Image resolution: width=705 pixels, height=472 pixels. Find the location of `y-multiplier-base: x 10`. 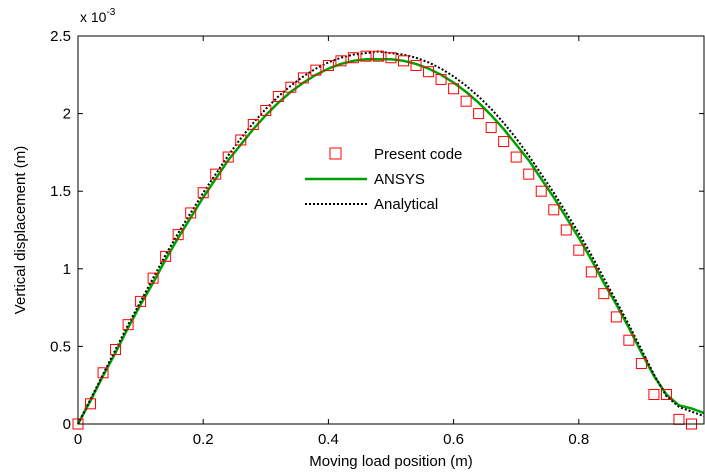

y-multiplier-base: x 10 is located at coordinates (93, 17).